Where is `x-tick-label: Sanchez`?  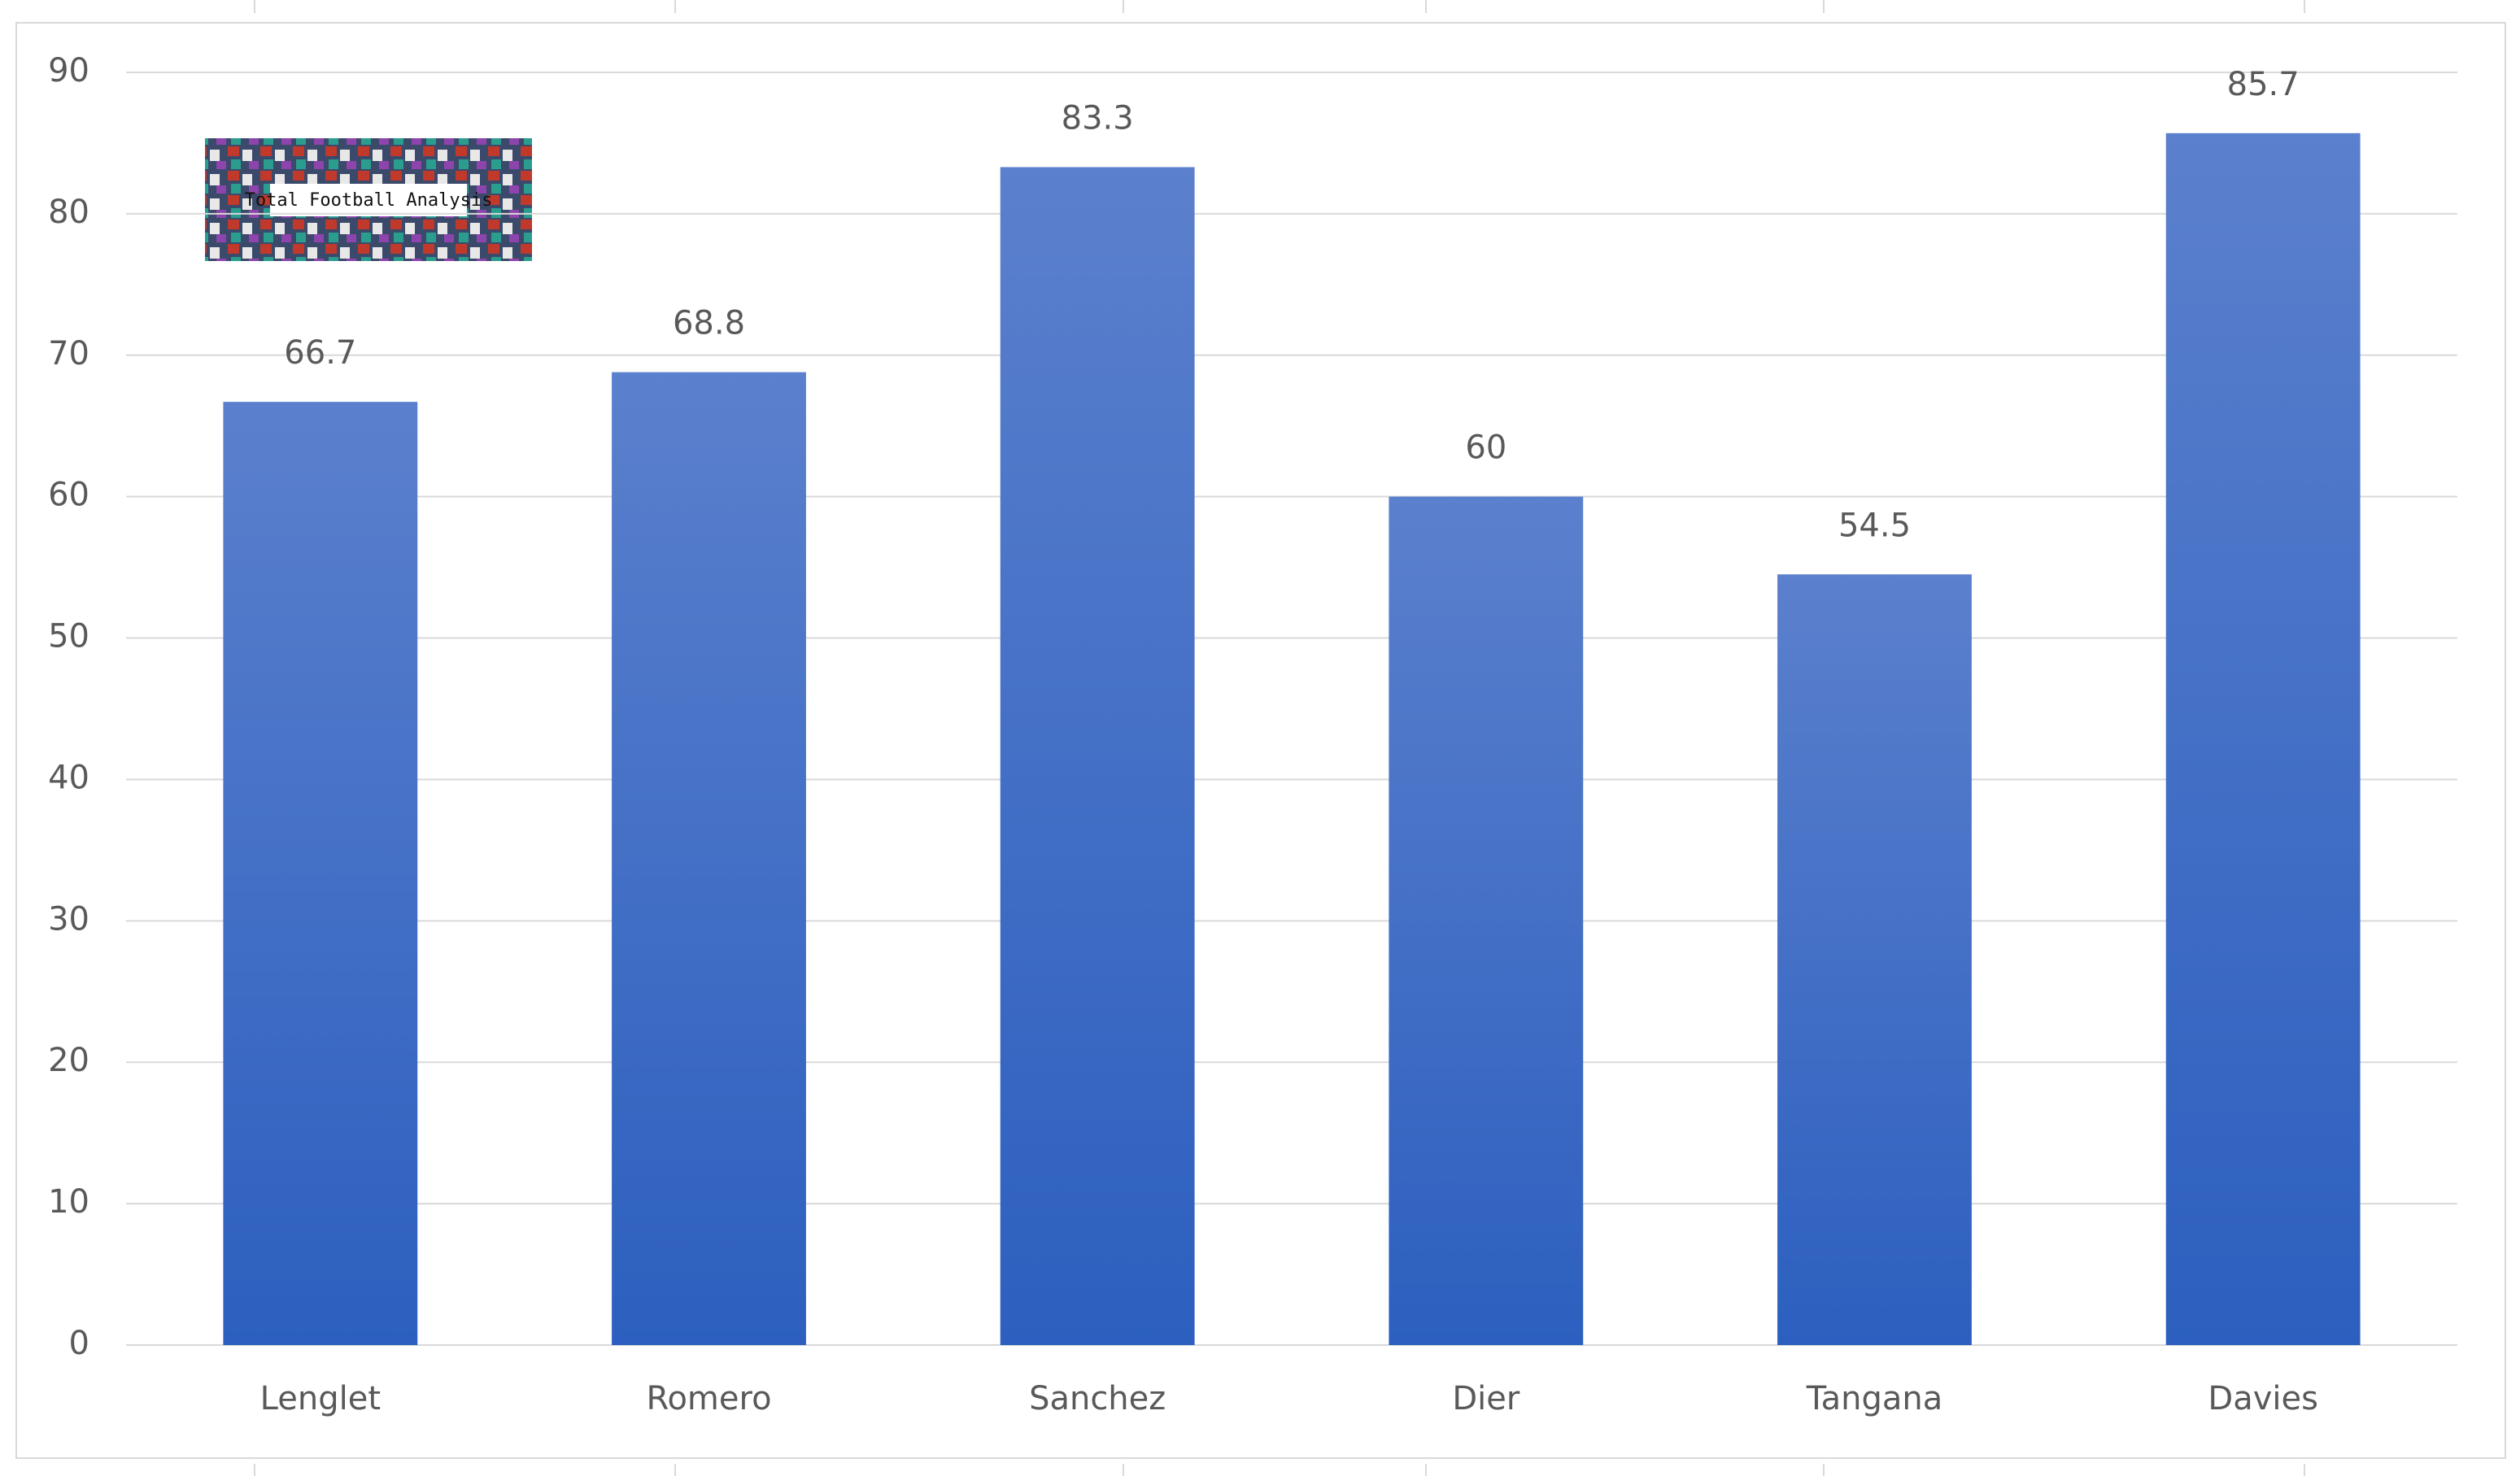 x-tick-label: Sanchez is located at coordinates (1097, 1398).